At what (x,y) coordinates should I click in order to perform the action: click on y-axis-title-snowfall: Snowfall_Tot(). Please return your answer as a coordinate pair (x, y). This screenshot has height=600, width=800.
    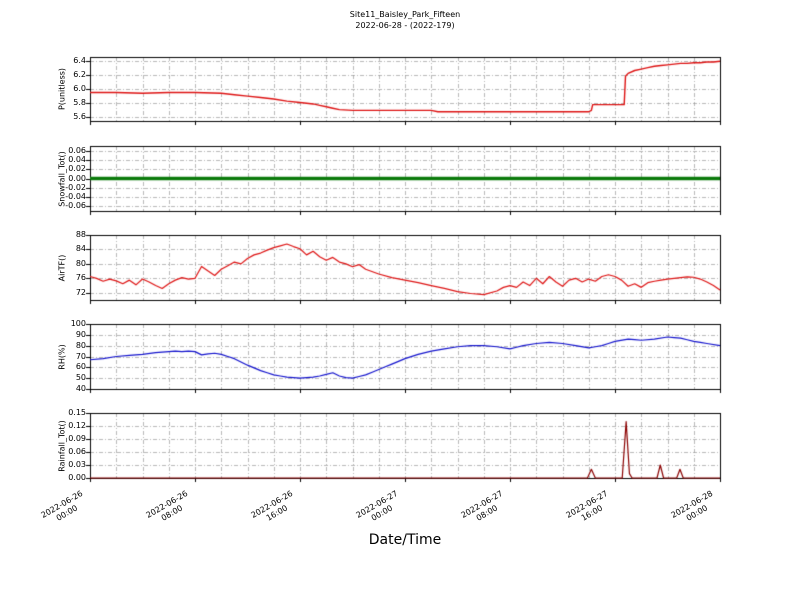
    Looking at the image, I should click on (62, 179).